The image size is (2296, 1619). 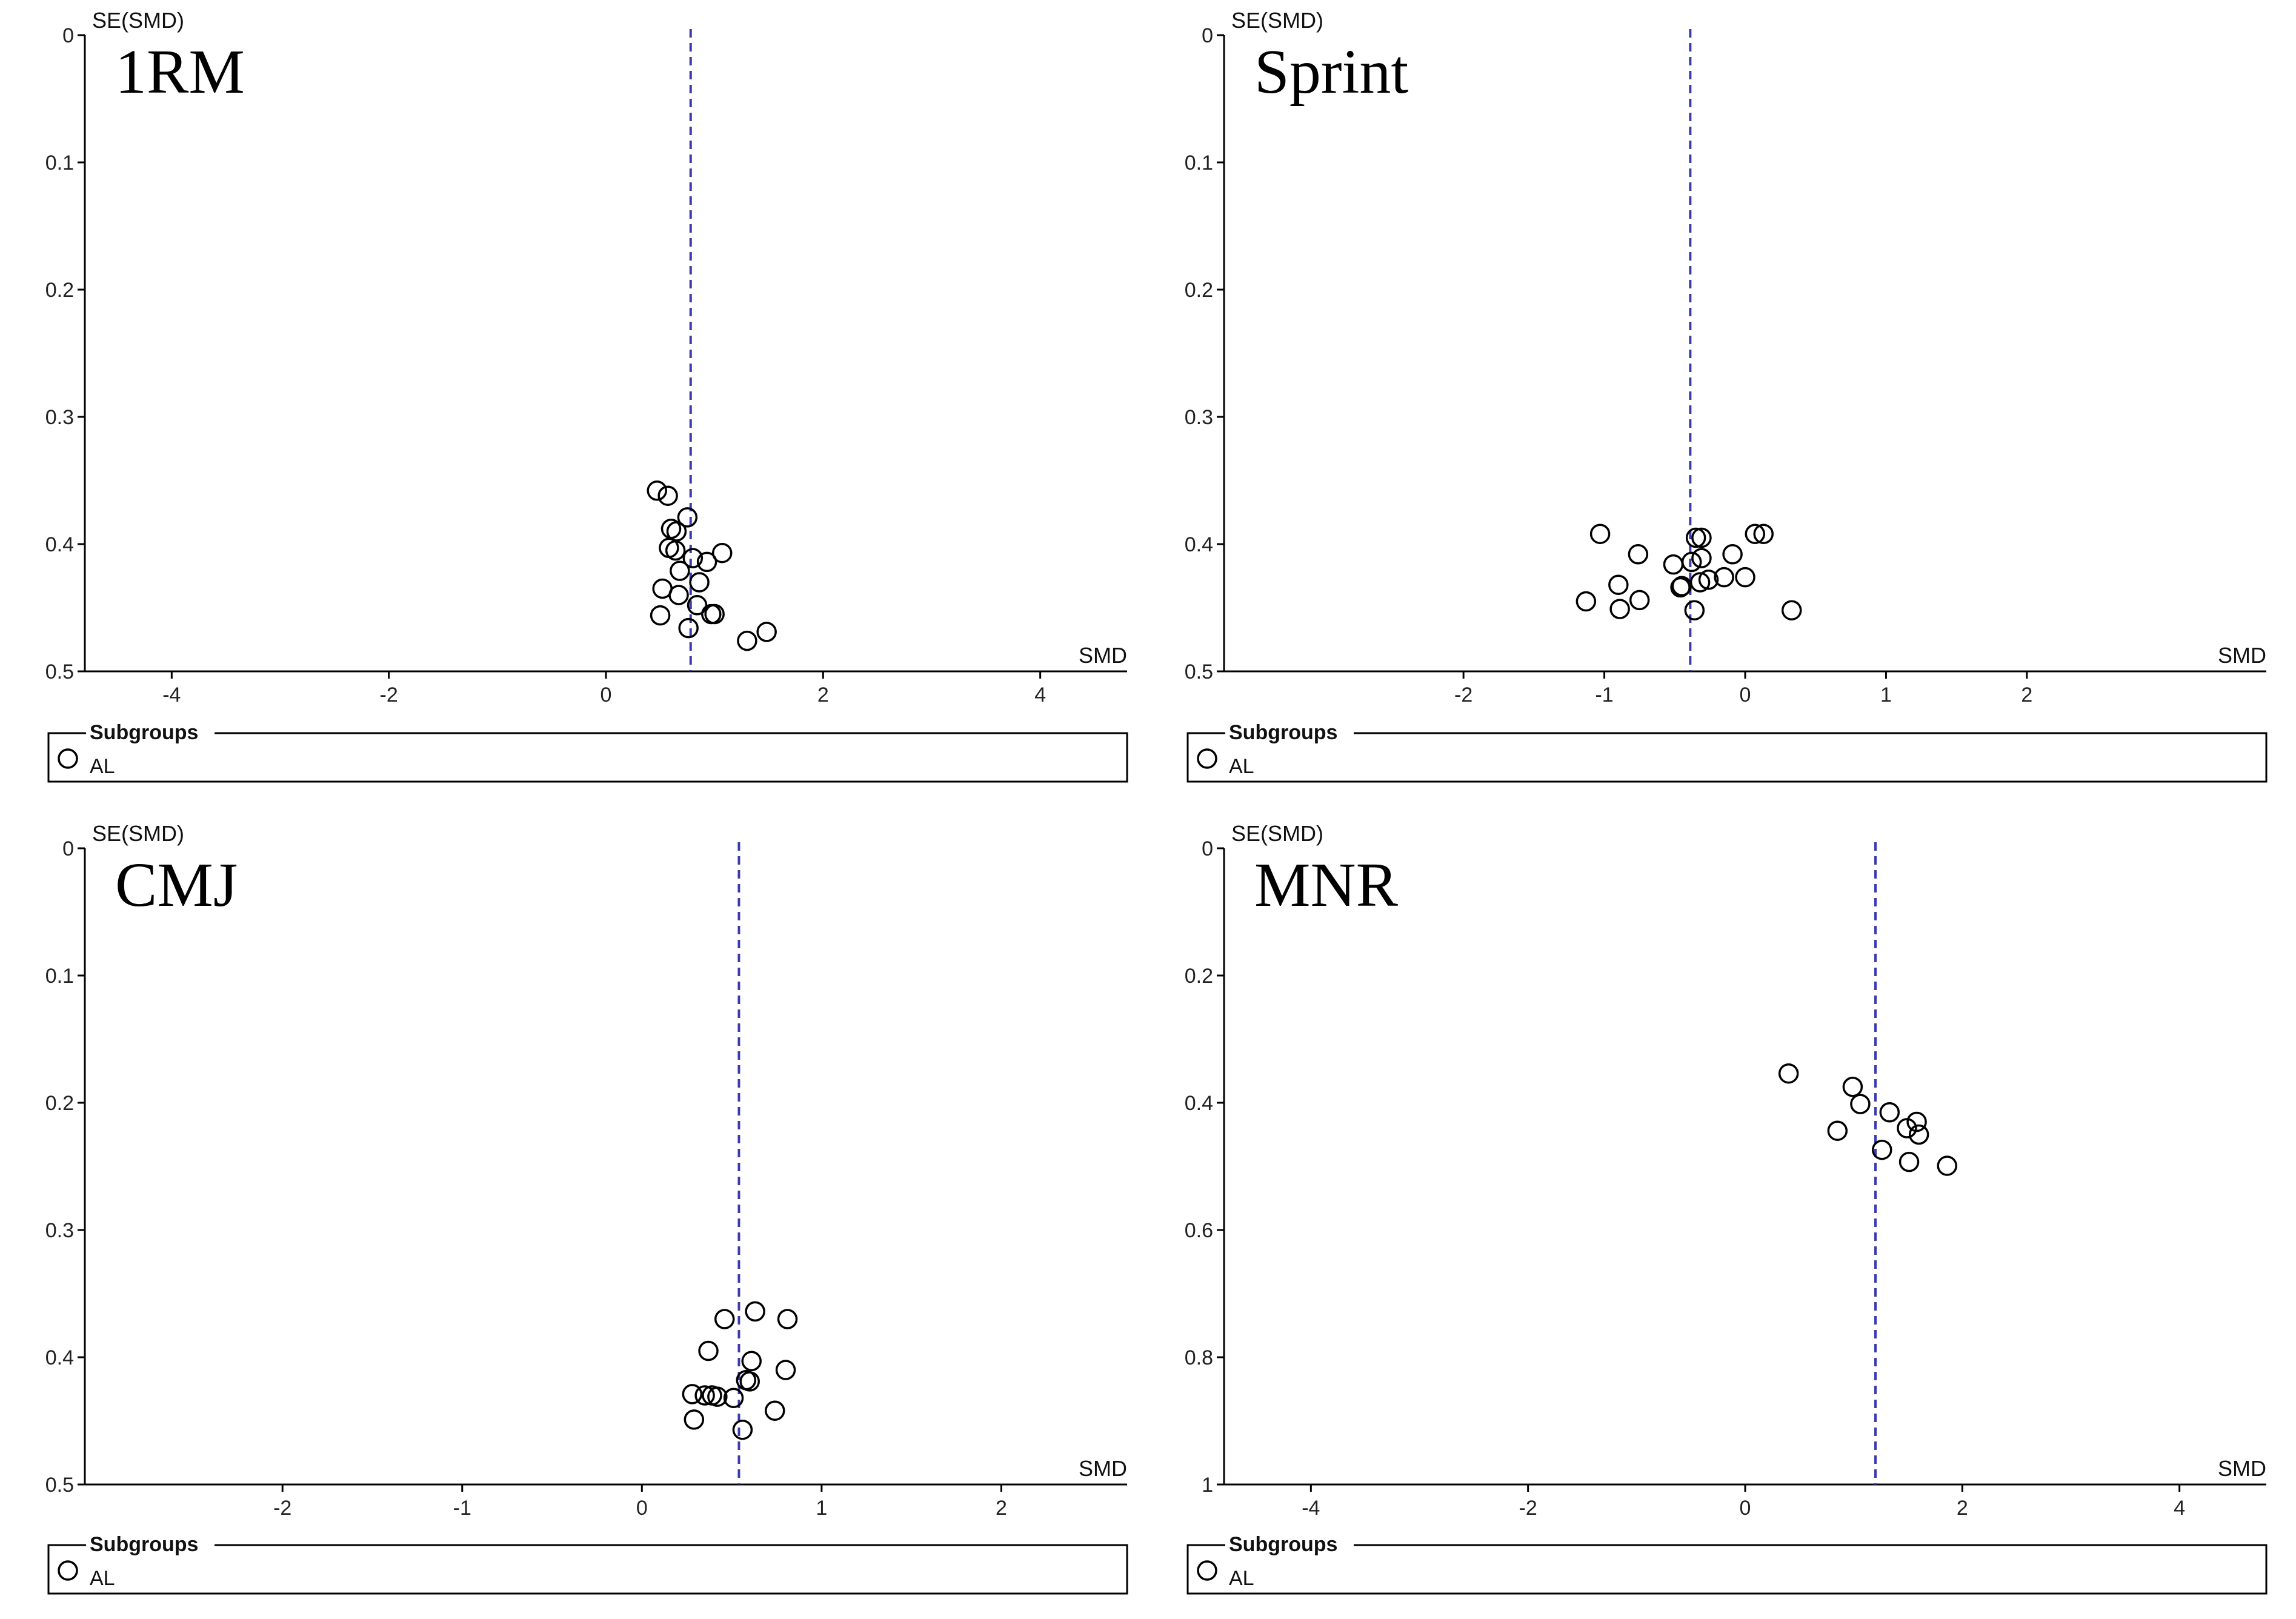 I want to click on y-tick-label: 0.8, so click(x=1199, y=1357).